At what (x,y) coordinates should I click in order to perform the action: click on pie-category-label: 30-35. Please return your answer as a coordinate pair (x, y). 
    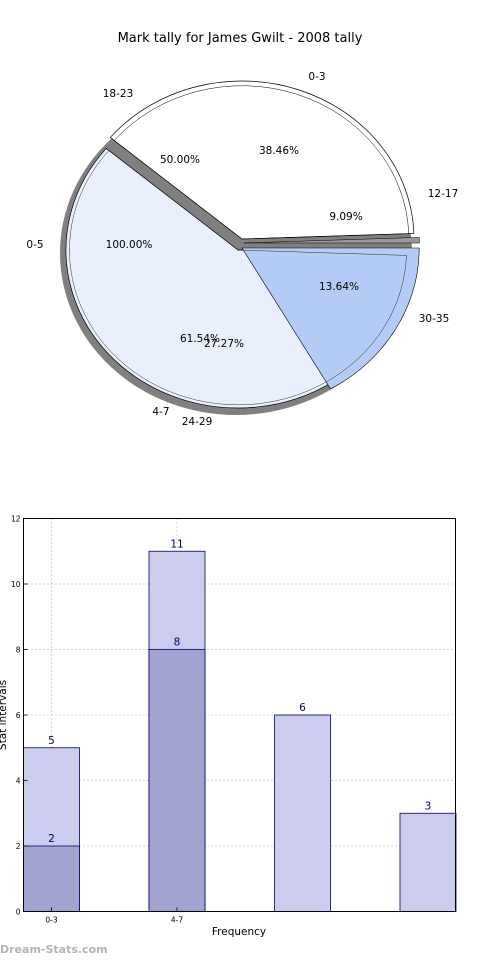
    Looking at the image, I should click on (434, 319).